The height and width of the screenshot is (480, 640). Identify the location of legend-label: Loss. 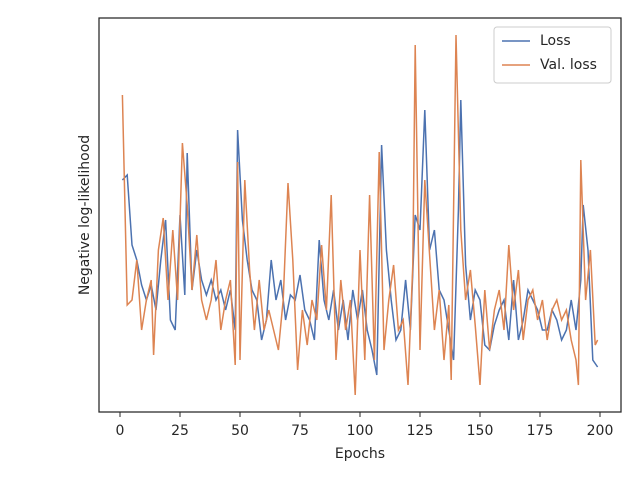
(555, 41).